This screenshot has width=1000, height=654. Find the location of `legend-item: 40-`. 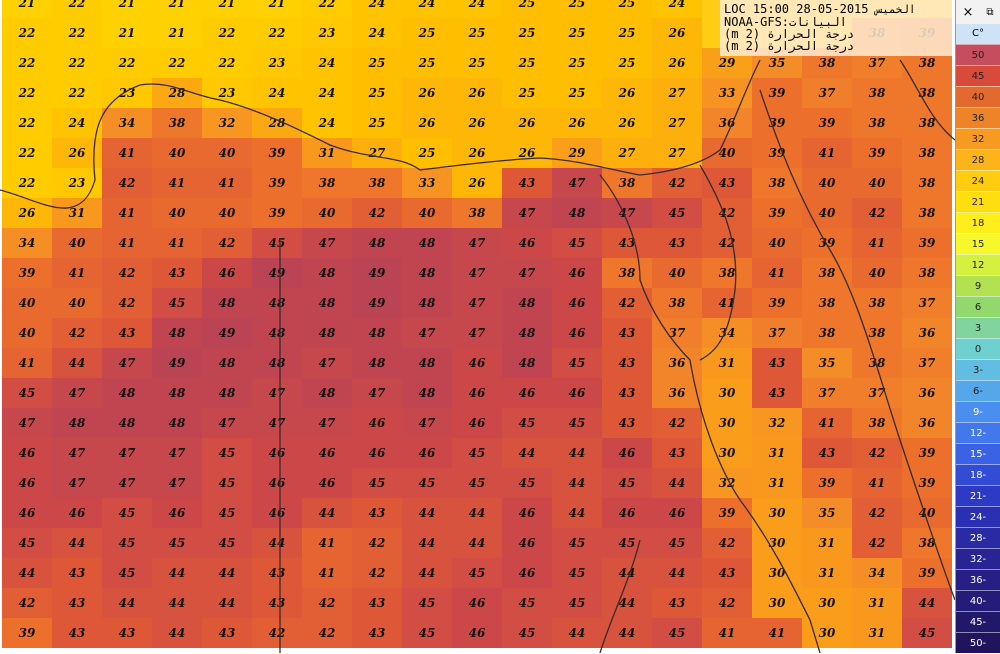

legend-item: 40- is located at coordinates (978, 600).